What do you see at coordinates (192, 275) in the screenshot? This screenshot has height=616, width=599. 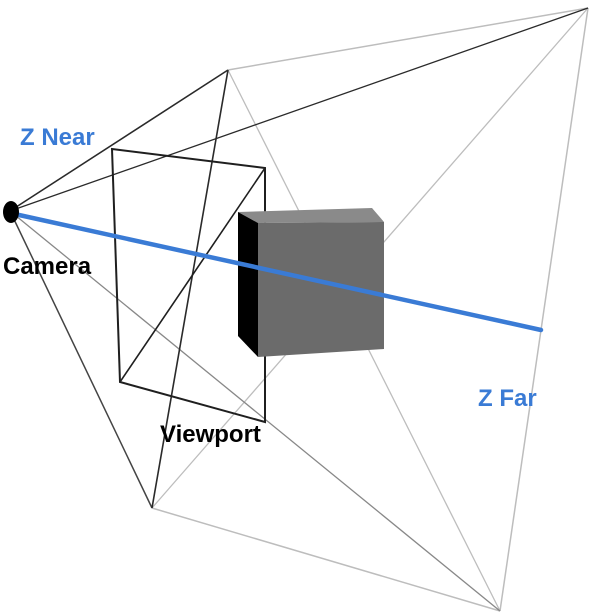 I see `near-plane-diagonal` at bounding box center [192, 275].